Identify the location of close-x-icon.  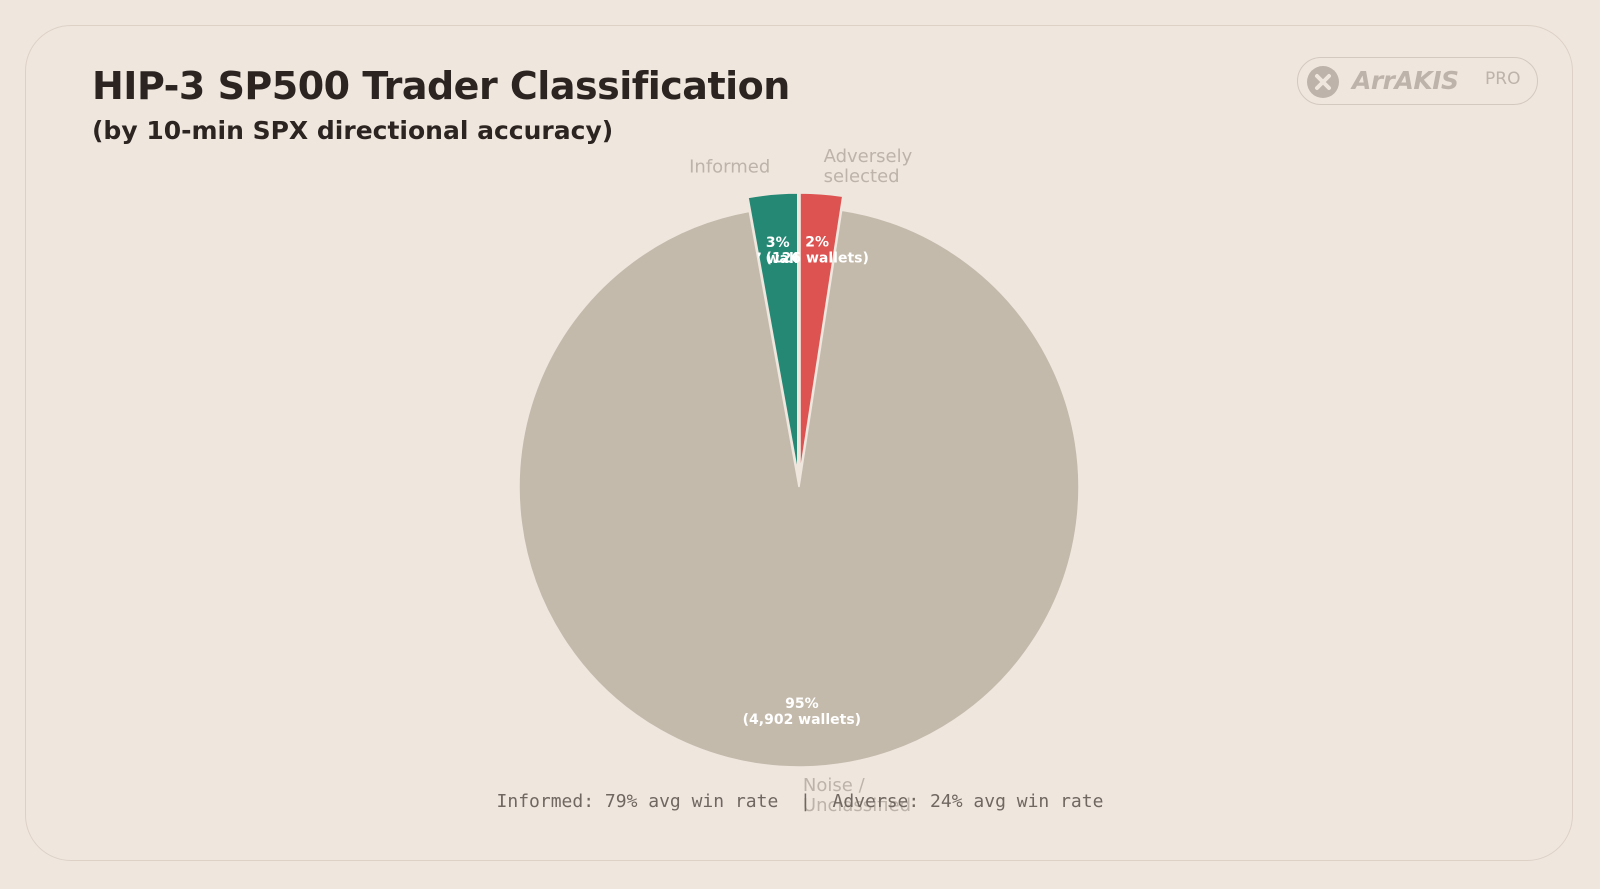
(1323, 82).